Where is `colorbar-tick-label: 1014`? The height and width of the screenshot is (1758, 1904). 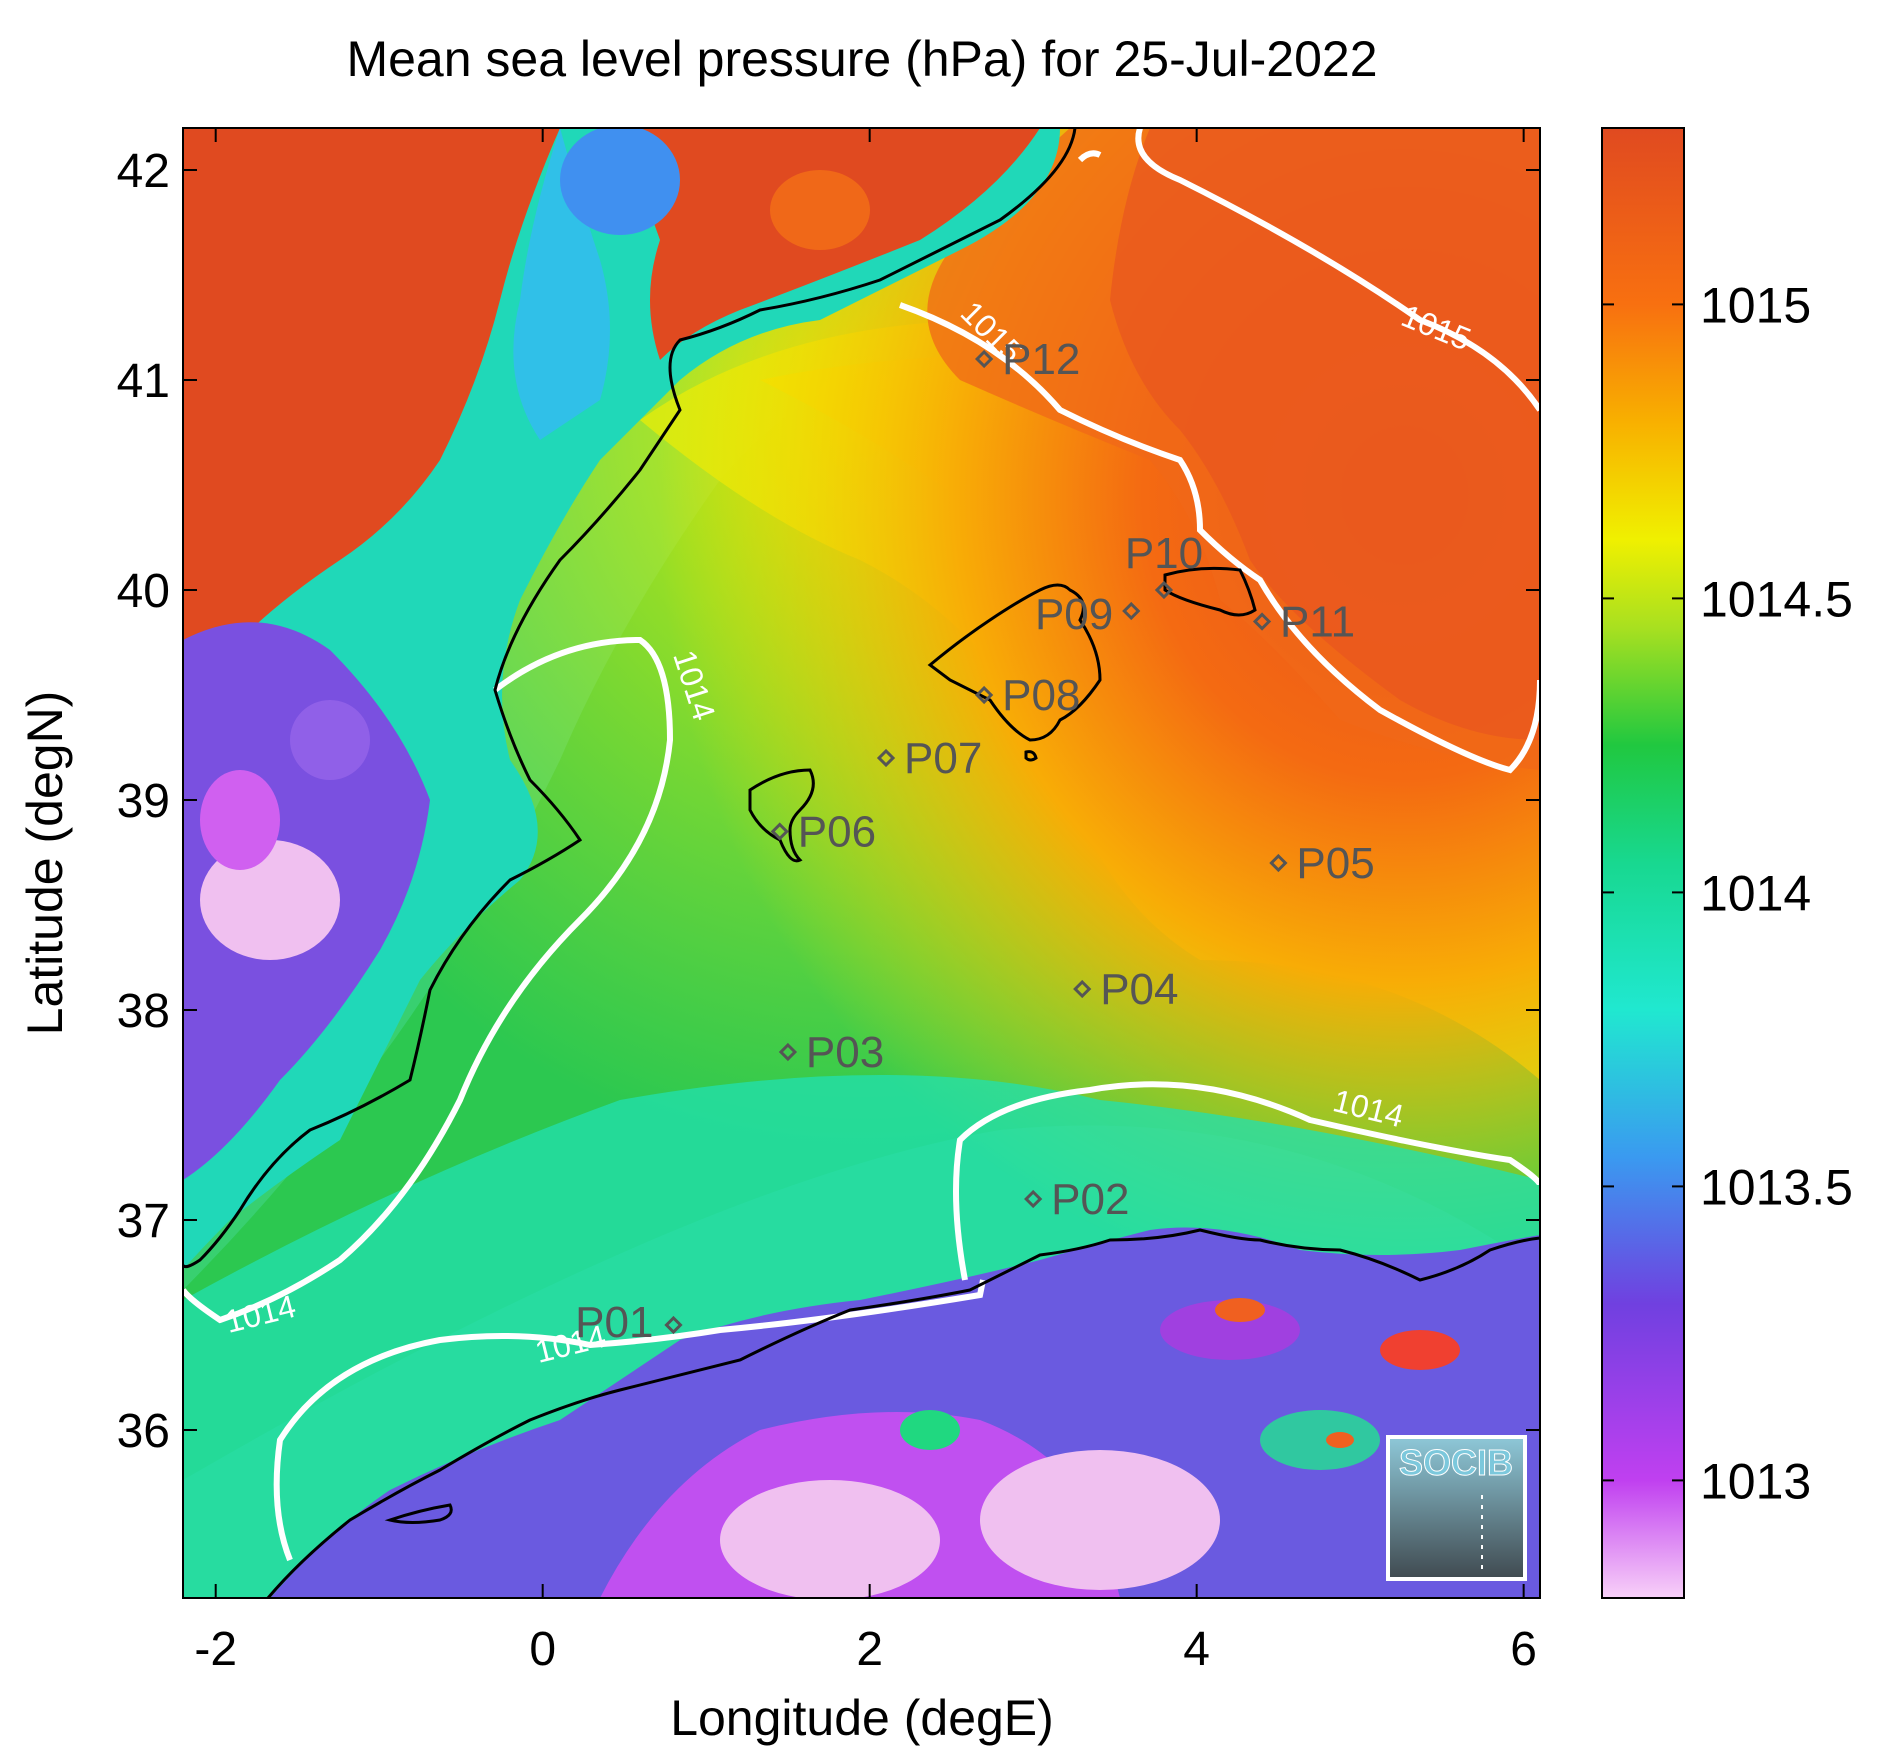
colorbar-tick-label: 1014 is located at coordinates (1755, 893).